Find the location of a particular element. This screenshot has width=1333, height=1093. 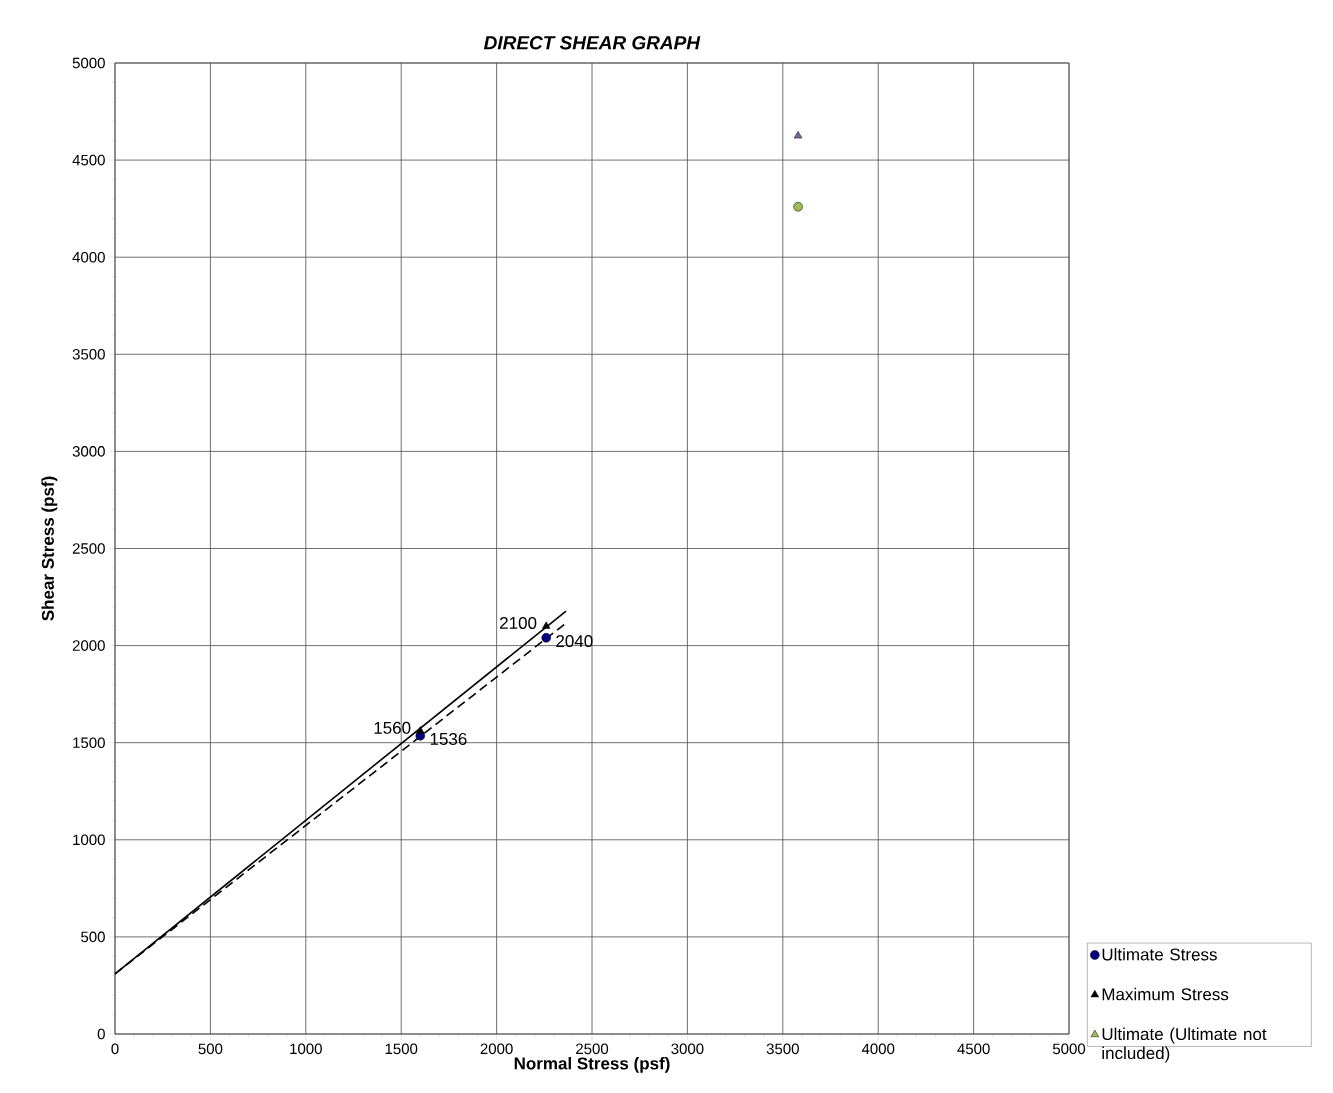

y-tick-label: 1500 is located at coordinates (89, 742).